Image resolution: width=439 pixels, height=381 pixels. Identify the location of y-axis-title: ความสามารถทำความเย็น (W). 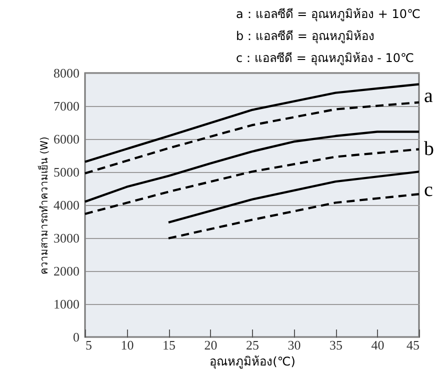
(43, 205).